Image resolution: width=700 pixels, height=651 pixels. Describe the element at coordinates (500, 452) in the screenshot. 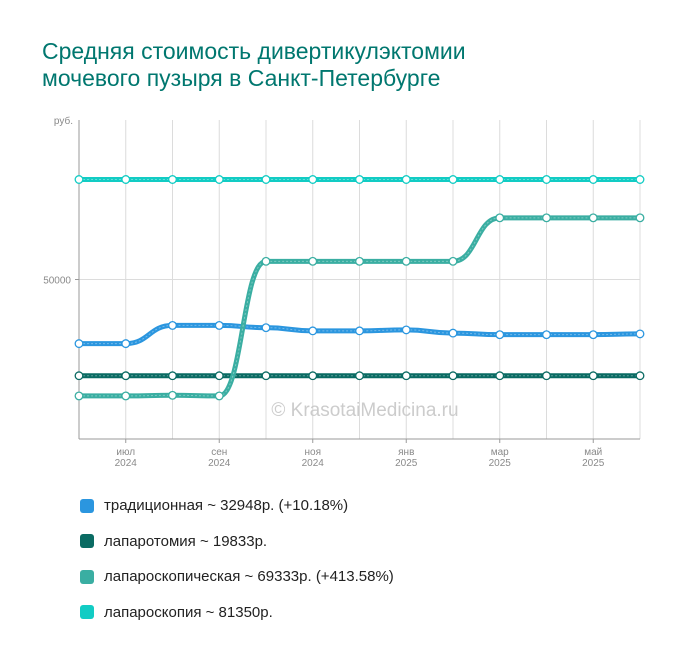

I see `x-tick-label-month: мар` at that location.